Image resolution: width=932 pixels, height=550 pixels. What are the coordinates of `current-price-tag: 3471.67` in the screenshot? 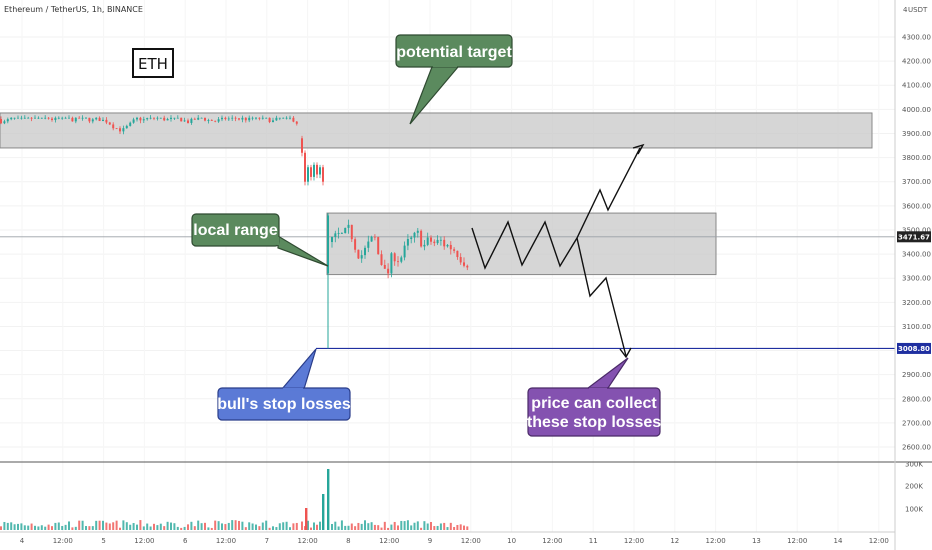 It's located at (914, 237).